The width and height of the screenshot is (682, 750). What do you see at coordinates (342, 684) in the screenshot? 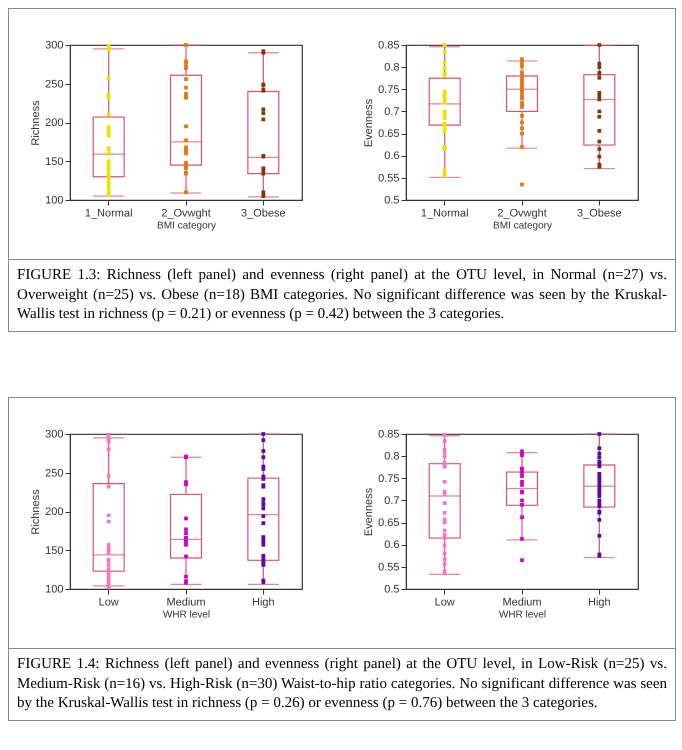
I see `caption: FIGURE 1.4: Richness (left panel) and evenness (right panel) at the OTU level, in Low-Risk (n=25) vs. Medium-Risk (n=16) vs. High-Risk (n=30) Waist-to-hip ratio categories. No significant difference was seen by the Kruskal-Wallis test in richness (p = 0.26) or evenness (p = 0.76) between the 3 categories.` at bounding box center [342, 684].